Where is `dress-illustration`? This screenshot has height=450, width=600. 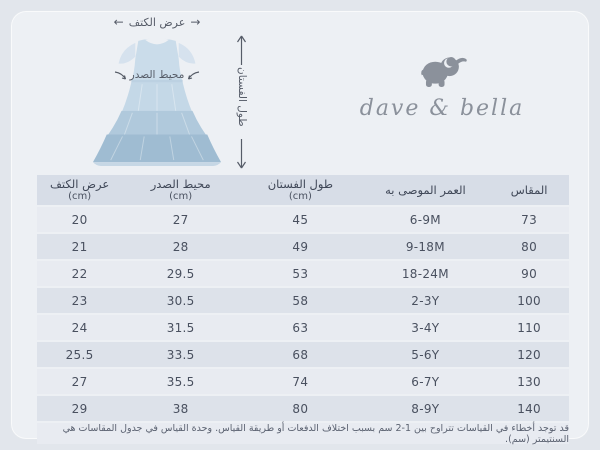
dress-illustration is located at coordinates (157, 102).